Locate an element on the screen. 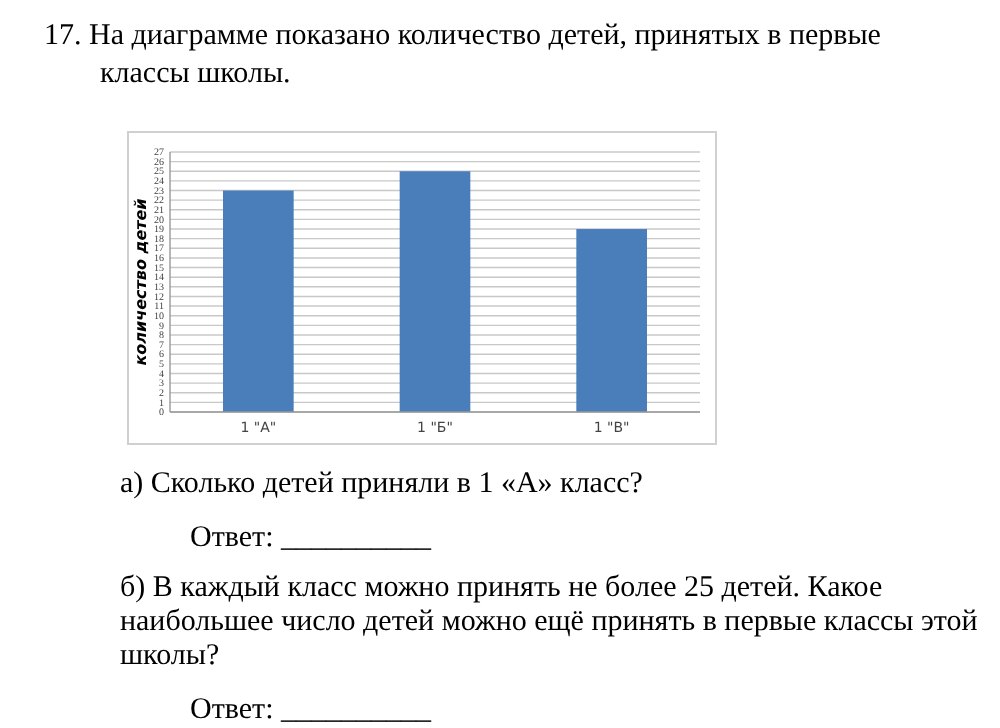  text: б) В каждый класс можно принять не более 25 детей. Какое наибольшее число детей можно ещё принять в первые классы этой школы? is located at coordinates (549, 622).